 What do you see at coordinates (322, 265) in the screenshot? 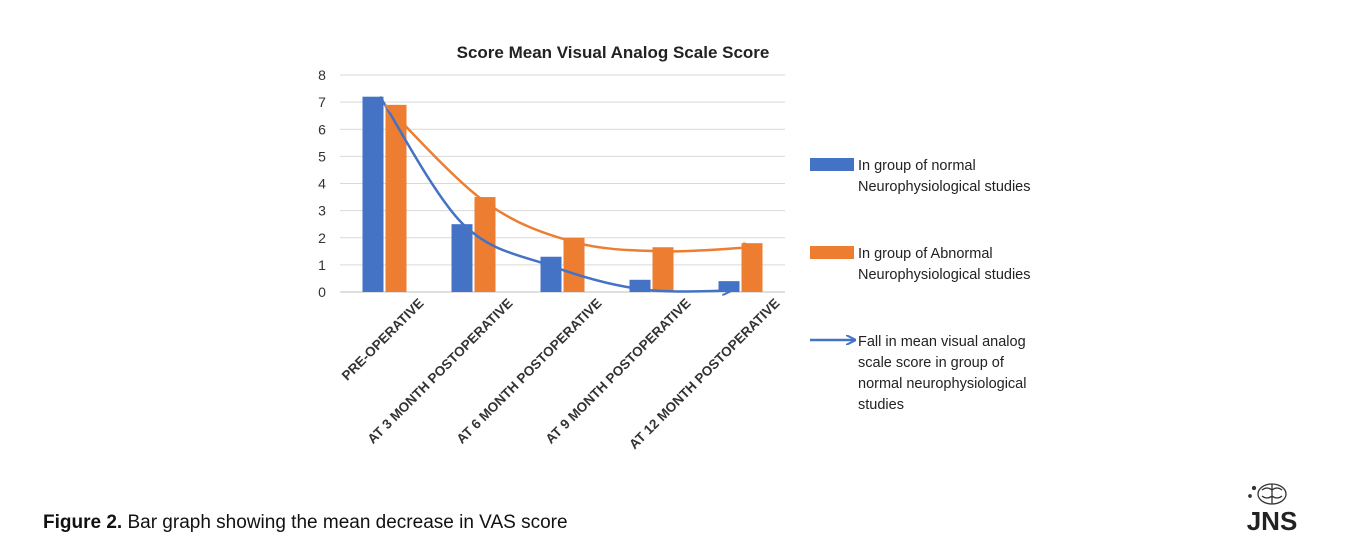
I see `y-tick-label: 1` at bounding box center [322, 265].